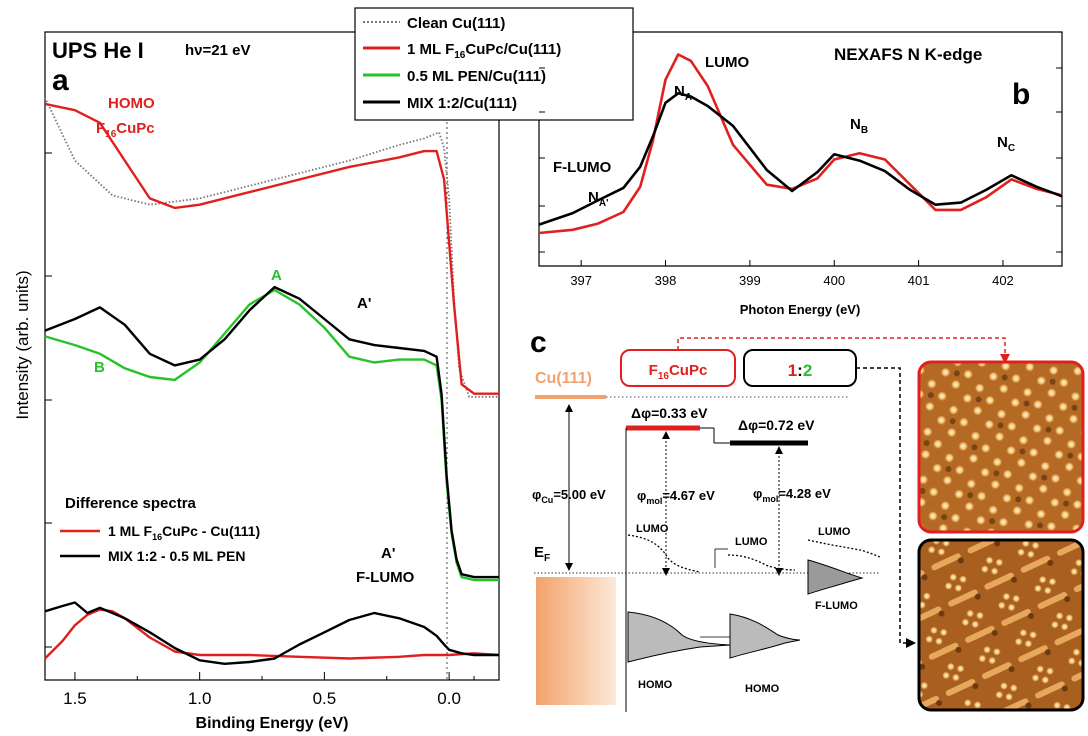 The height and width of the screenshot is (736, 1088). I want to click on a-xtick-label: 1.0, so click(200, 698).